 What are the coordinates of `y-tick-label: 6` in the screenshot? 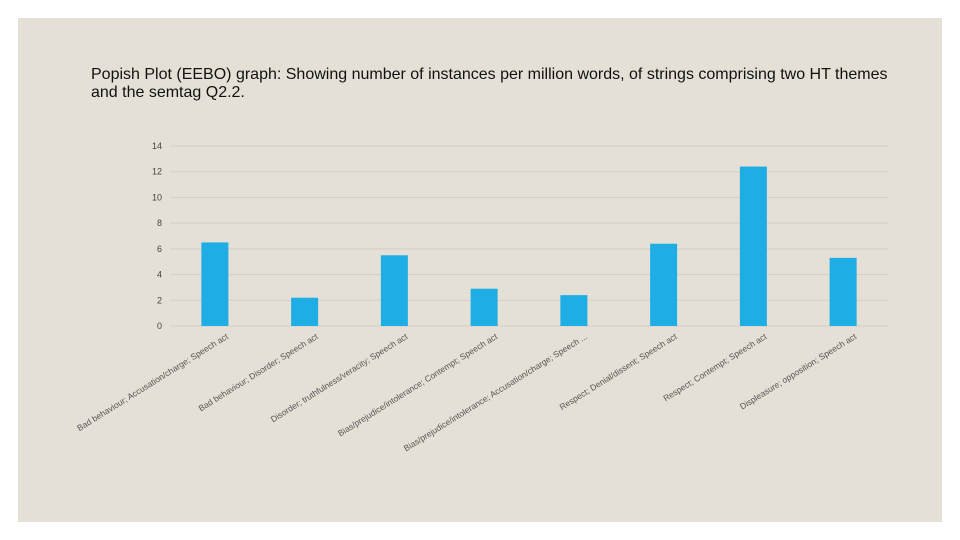 It's located at (159, 249).